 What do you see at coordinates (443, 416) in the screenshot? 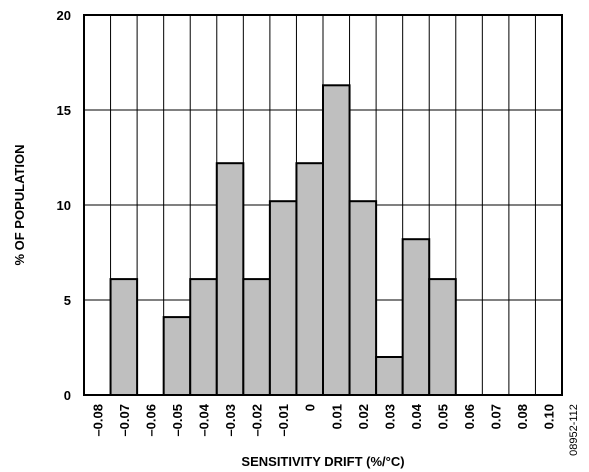
I see `x-tick-label: 0.05` at bounding box center [443, 416].